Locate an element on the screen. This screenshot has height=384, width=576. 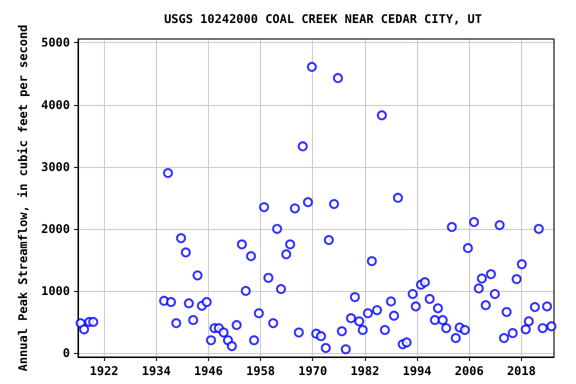
y-tick-label: 0 is located at coordinates (66, 353).